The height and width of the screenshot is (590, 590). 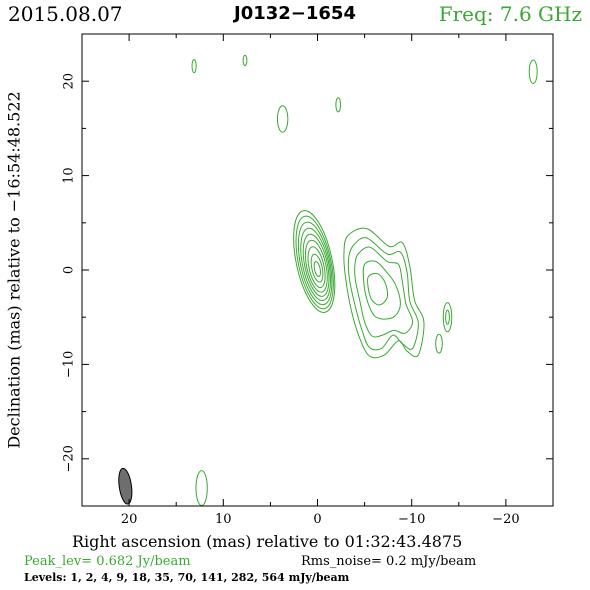 I want to click on beam-layer, so click(x=125, y=486).